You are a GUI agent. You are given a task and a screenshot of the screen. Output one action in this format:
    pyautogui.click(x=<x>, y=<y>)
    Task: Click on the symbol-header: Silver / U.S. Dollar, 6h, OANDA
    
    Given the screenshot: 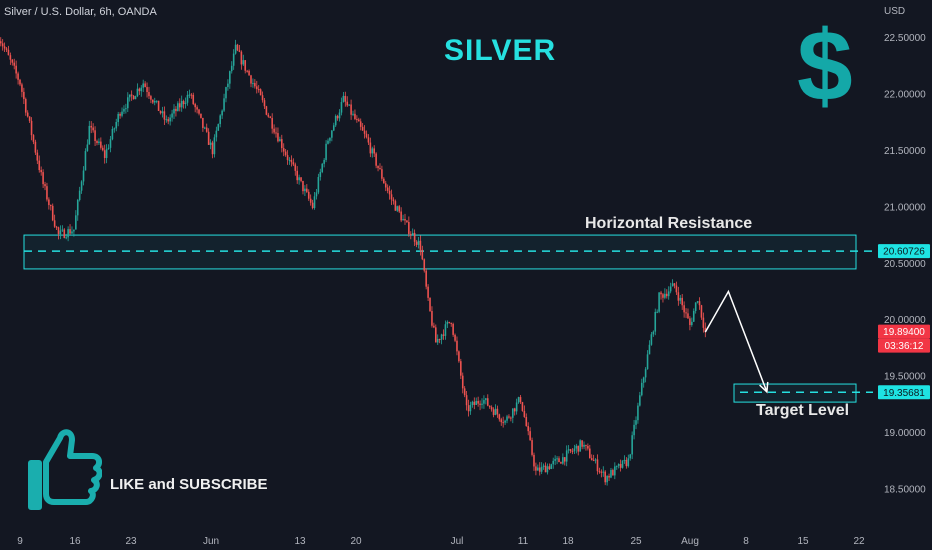 What is the action you would take?
    pyautogui.click(x=80, y=12)
    